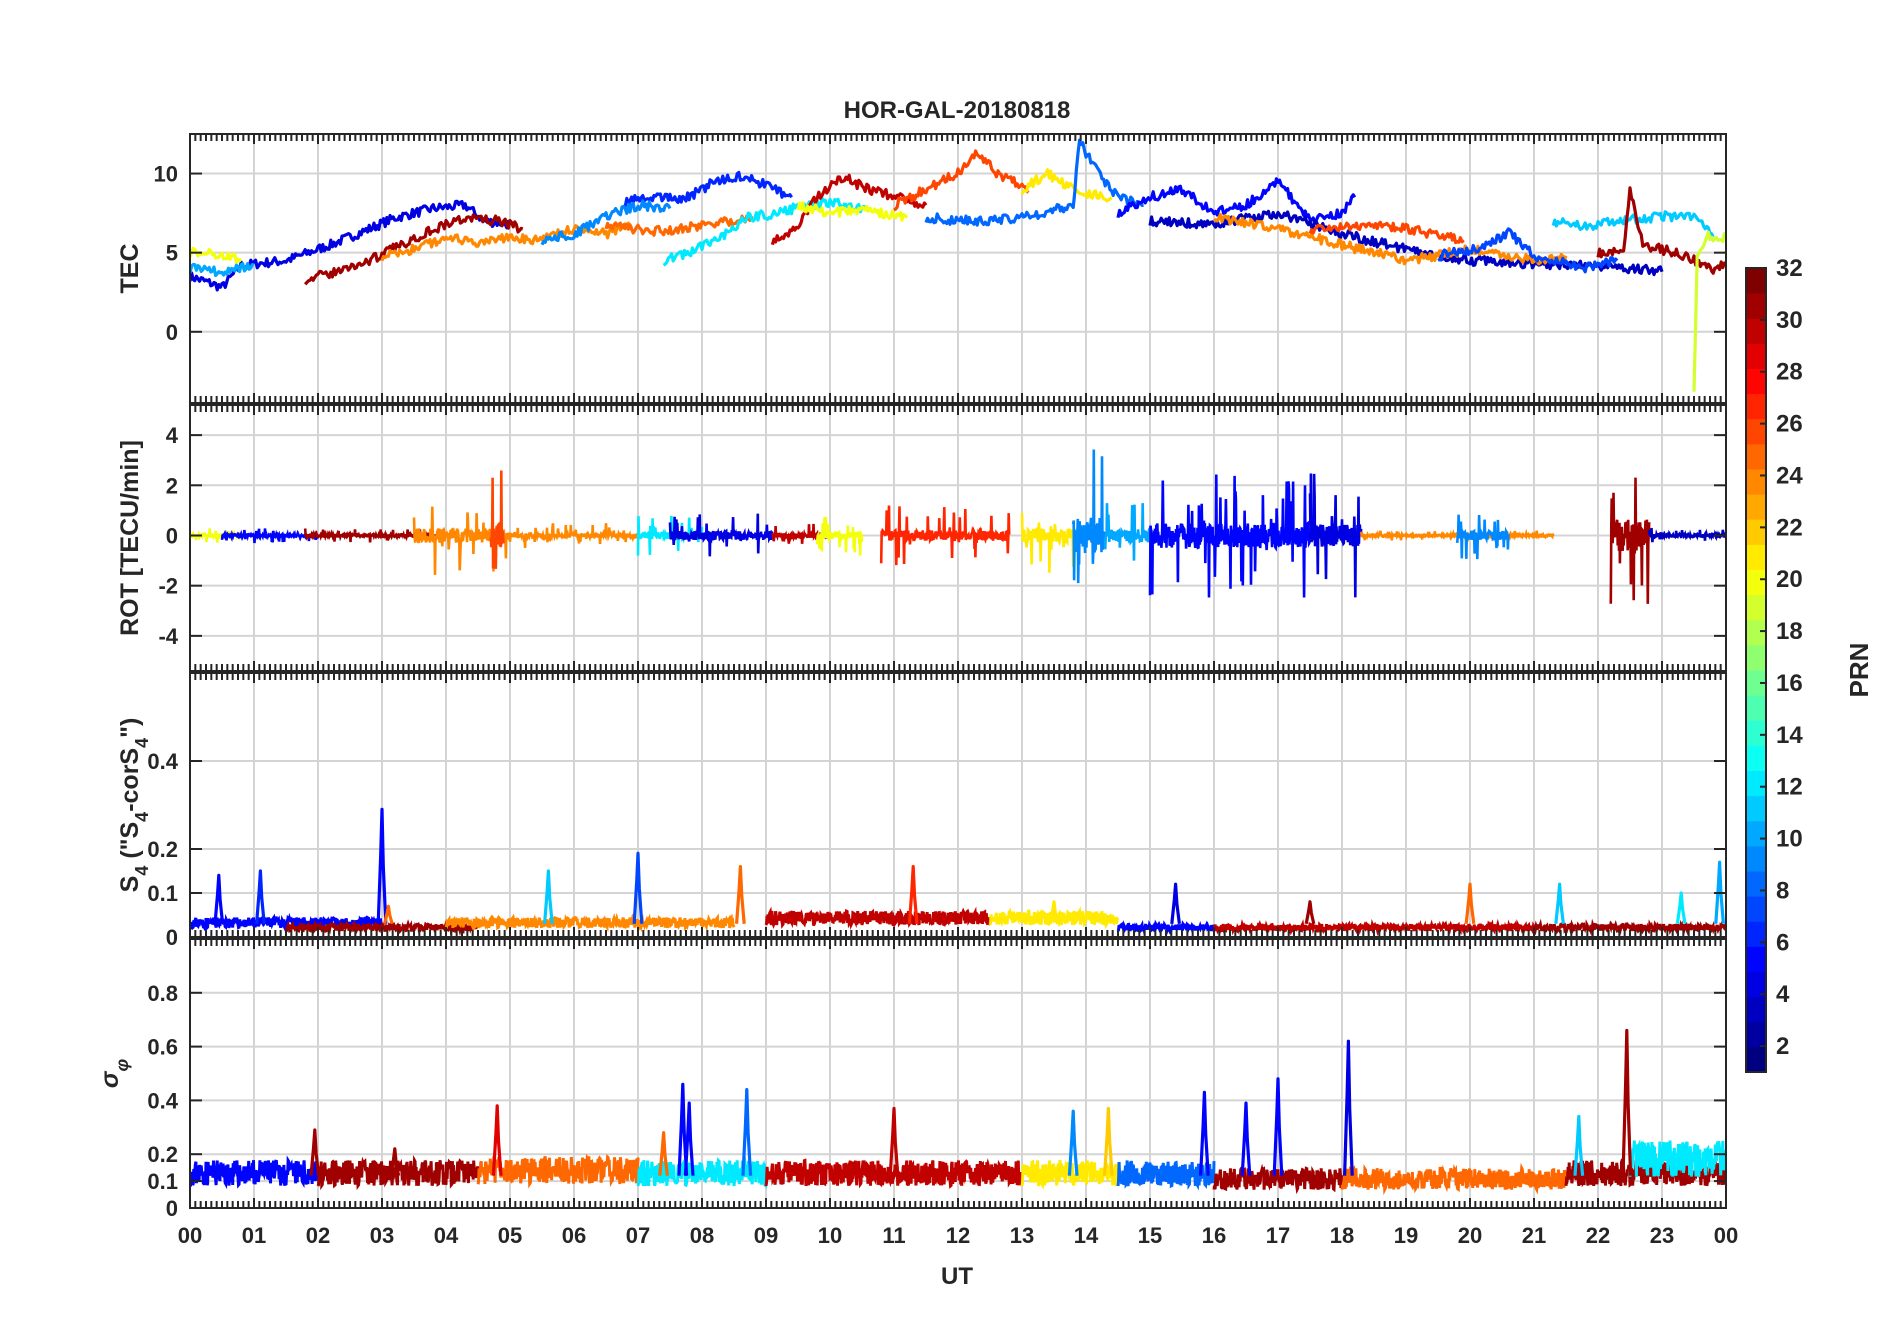 This screenshot has height=1330, width=1902. I want to click on y-label-part: "), so click(130, 728).